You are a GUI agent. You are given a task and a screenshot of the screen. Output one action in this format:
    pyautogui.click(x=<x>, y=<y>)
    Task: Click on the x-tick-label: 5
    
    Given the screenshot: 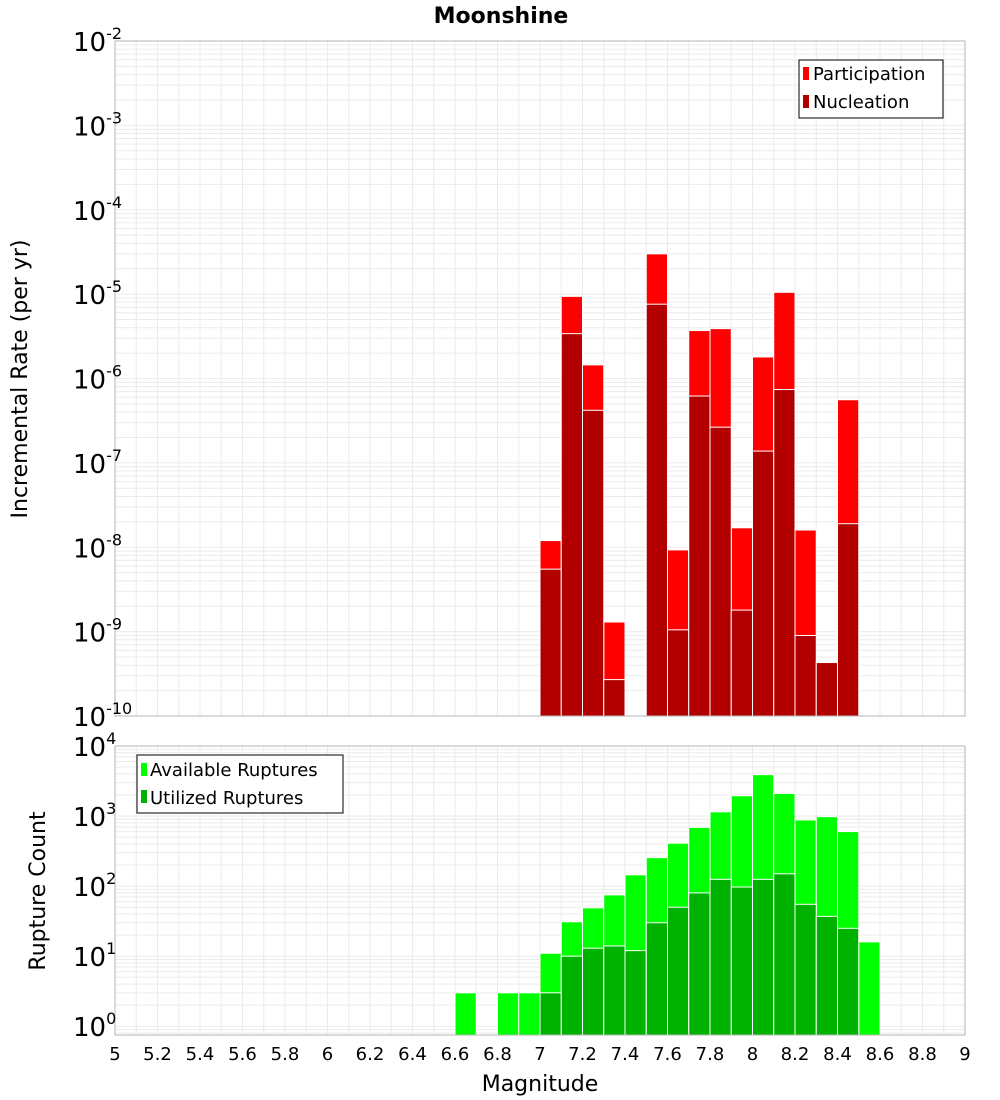 What is the action you would take?
    pyautogui.click(x=114, y=1054)
    